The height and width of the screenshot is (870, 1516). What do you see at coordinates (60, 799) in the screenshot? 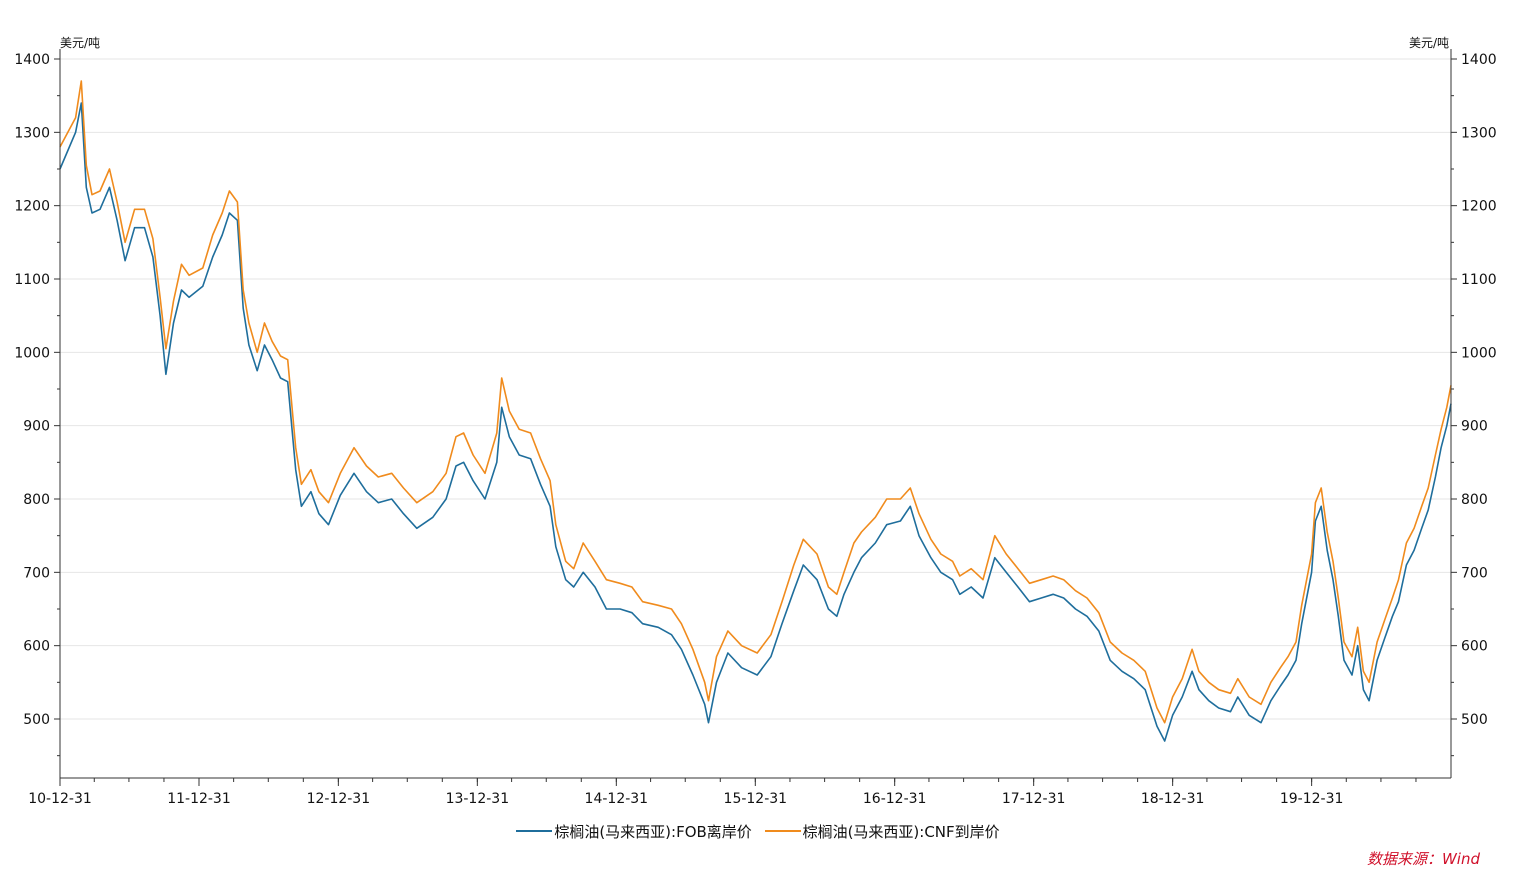
I see `x-tick-label-1: 10-12-31` at bounding box center [60, 799].